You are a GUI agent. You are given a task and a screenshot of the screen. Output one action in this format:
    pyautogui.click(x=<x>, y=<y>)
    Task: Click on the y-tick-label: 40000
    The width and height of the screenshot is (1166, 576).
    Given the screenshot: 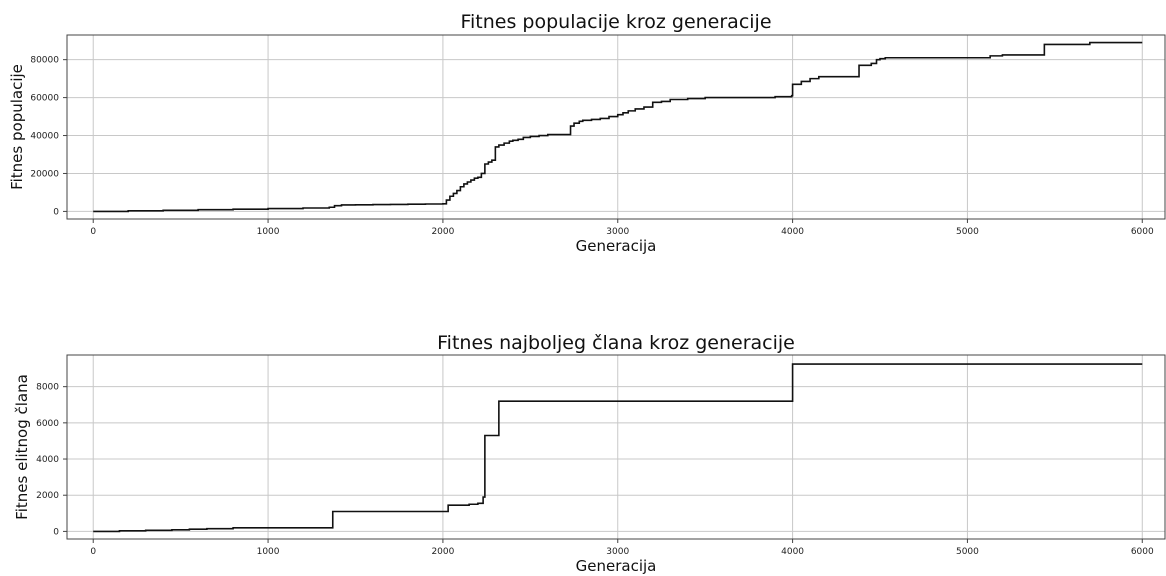 What is the action you would take?
    pyautogui.click(x=44, y=137)
    